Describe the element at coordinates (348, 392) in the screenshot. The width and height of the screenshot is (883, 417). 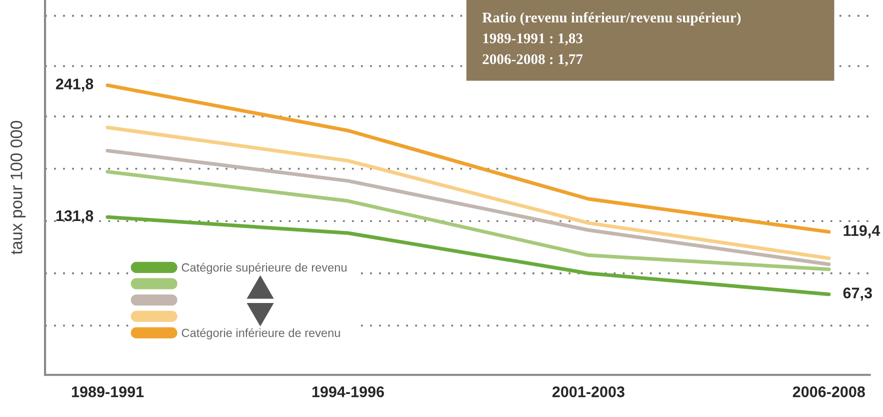
I see `x-tick-label: 1994-1996` at that location.